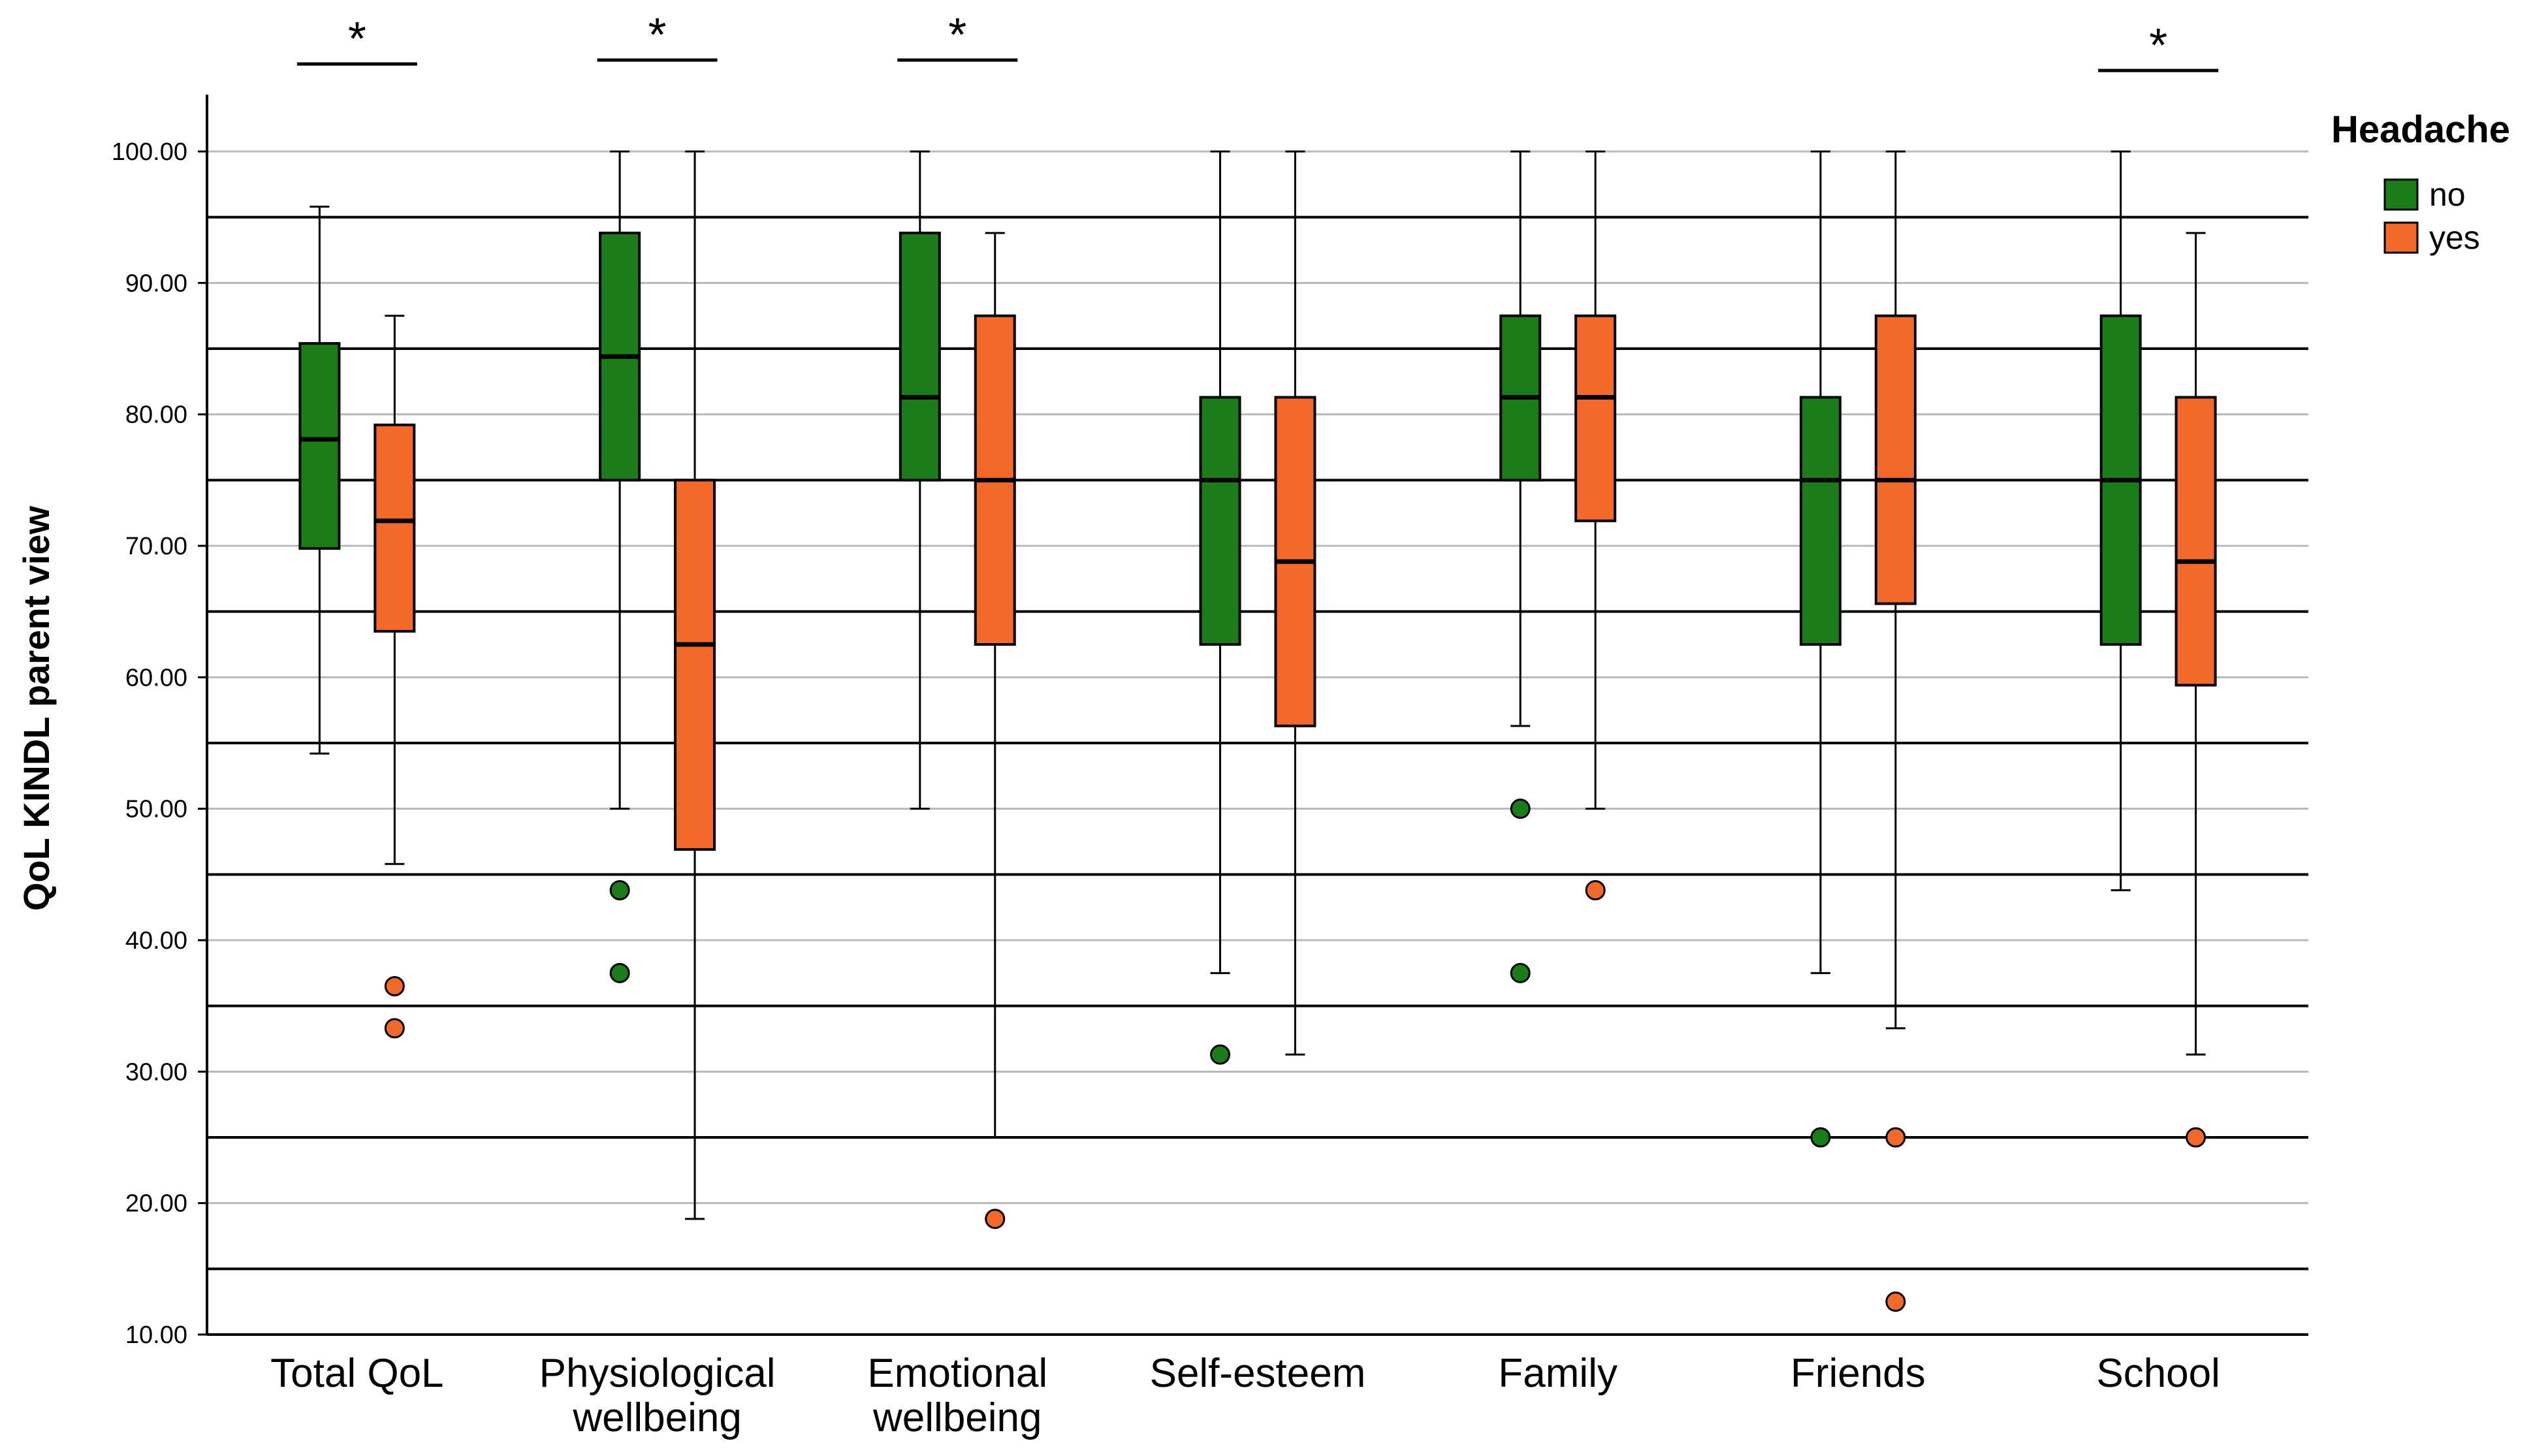 The width and height of the screenshot is (2548, 1456). I want to click on y-axis-title: QoL KINDL parent view, so click(36, 708).